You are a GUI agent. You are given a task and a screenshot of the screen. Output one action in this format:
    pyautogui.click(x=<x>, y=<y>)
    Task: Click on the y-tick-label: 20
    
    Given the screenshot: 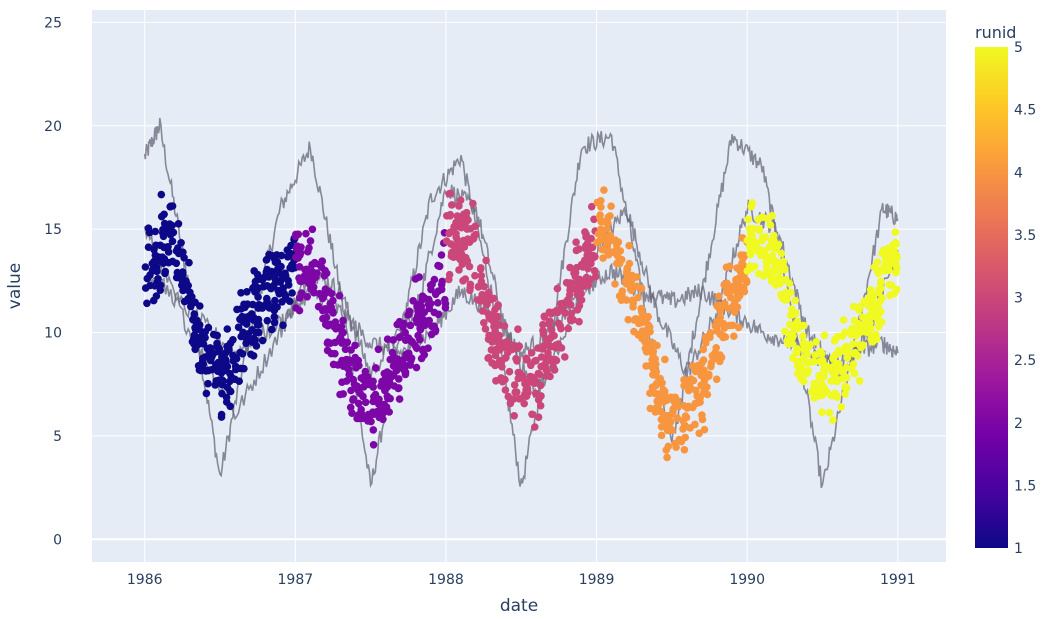 What is the action you would take?
    pyautogui.click(x=53, y=127)
    